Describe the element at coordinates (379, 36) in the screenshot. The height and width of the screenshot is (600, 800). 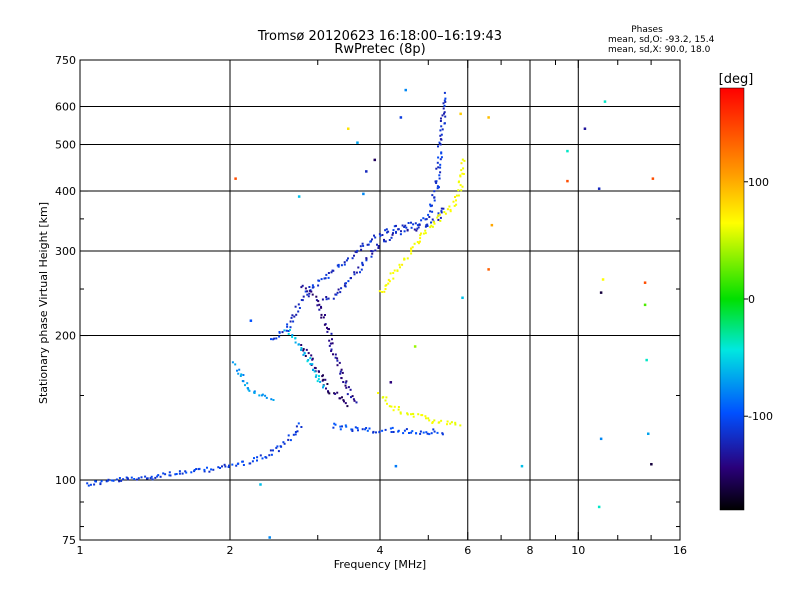
I see `chart-title: Tromsø 20120623 16:18:00–16:19:43` at that location.